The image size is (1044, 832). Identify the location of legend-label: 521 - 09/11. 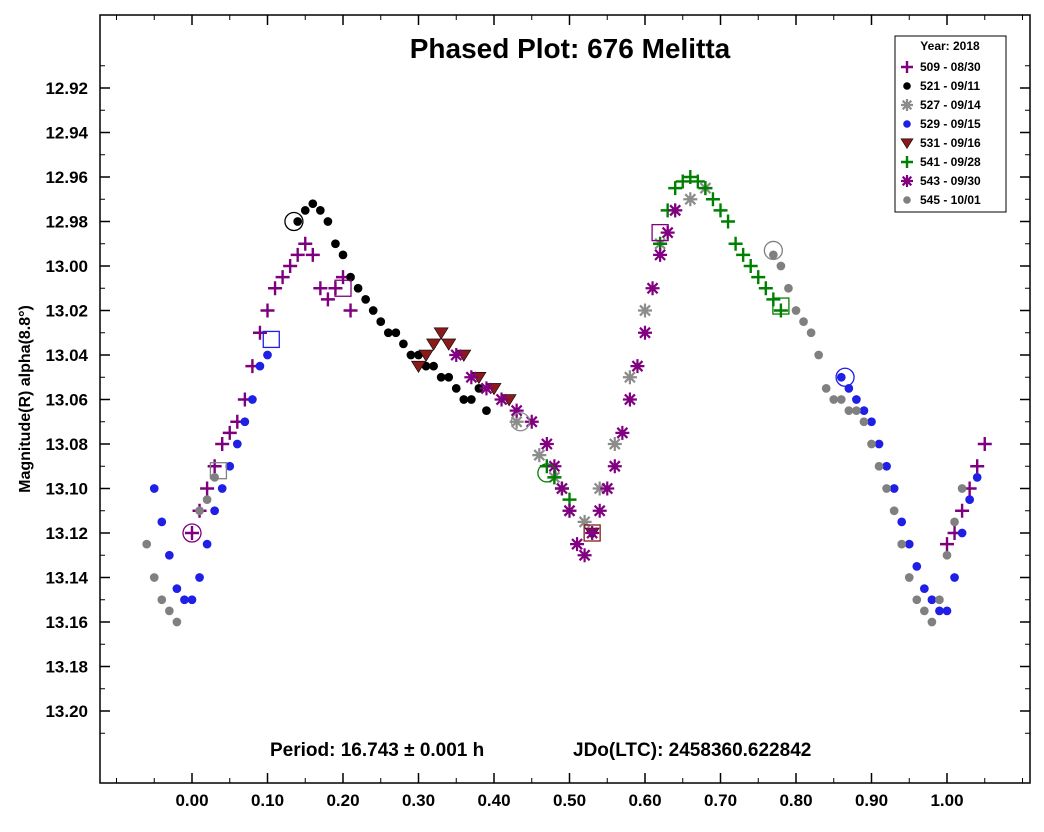
(950, 86).